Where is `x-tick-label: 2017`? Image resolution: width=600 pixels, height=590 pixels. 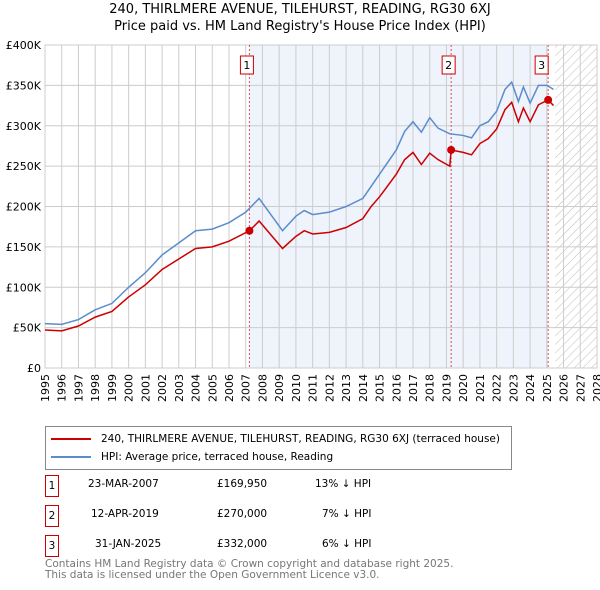
x-tick-label: 2017 is located at coordinates (413, 388).